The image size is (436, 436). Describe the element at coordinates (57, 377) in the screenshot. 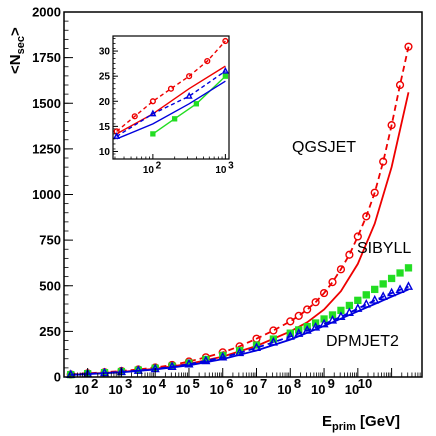

I see `main-y-tick-label: 0` at that location.